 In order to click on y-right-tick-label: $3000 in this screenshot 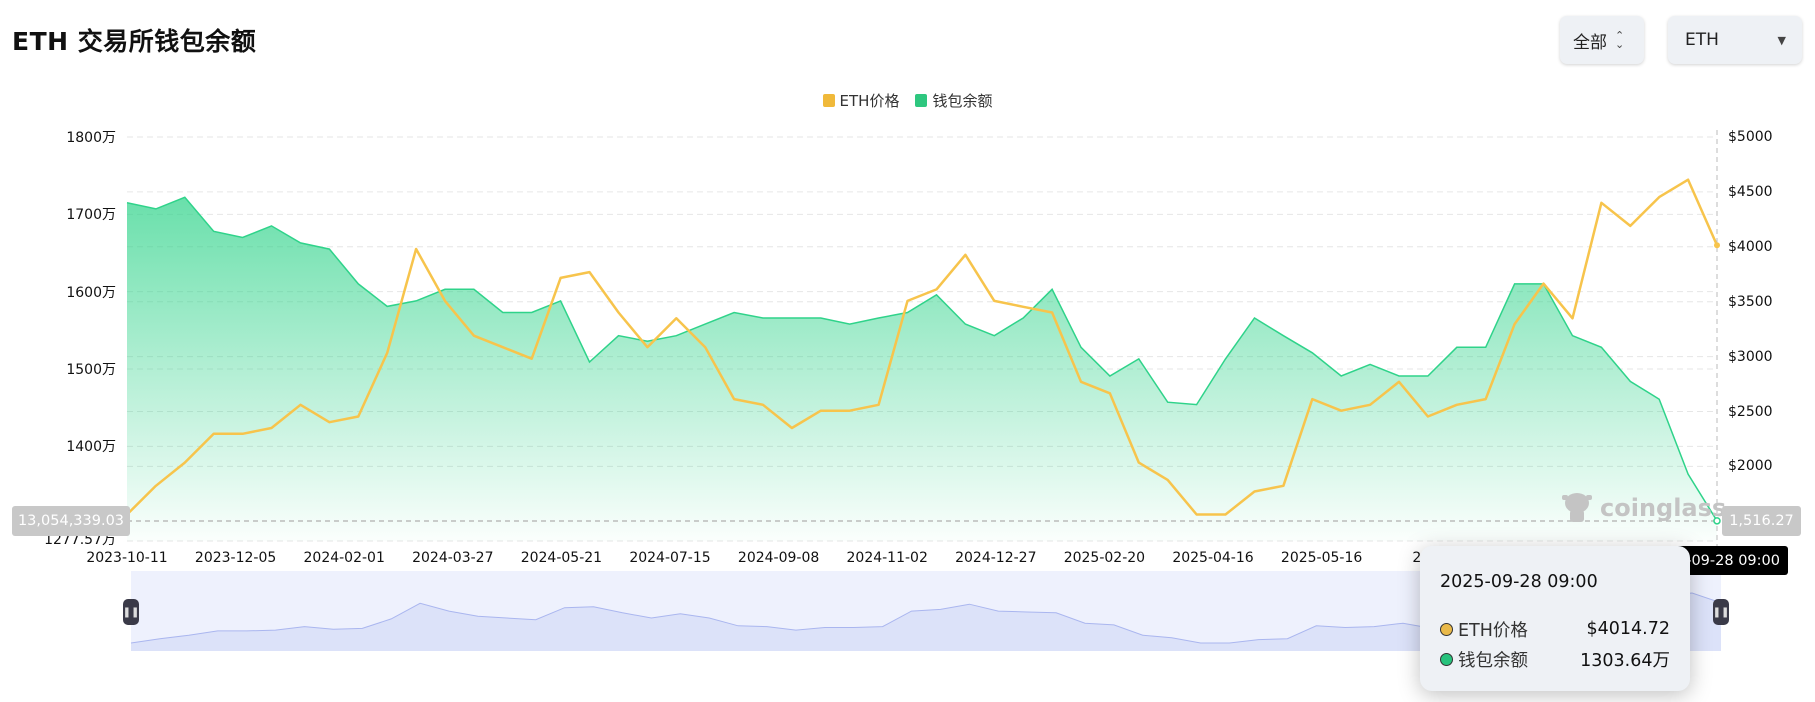, I will do `click(1750, 356)`.